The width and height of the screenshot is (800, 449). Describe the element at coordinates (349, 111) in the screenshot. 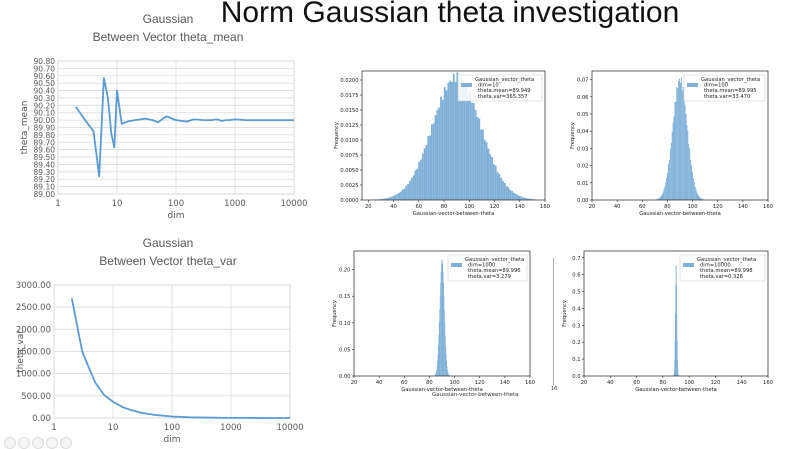

I see `y-tick-label: 0.0150` at that location.